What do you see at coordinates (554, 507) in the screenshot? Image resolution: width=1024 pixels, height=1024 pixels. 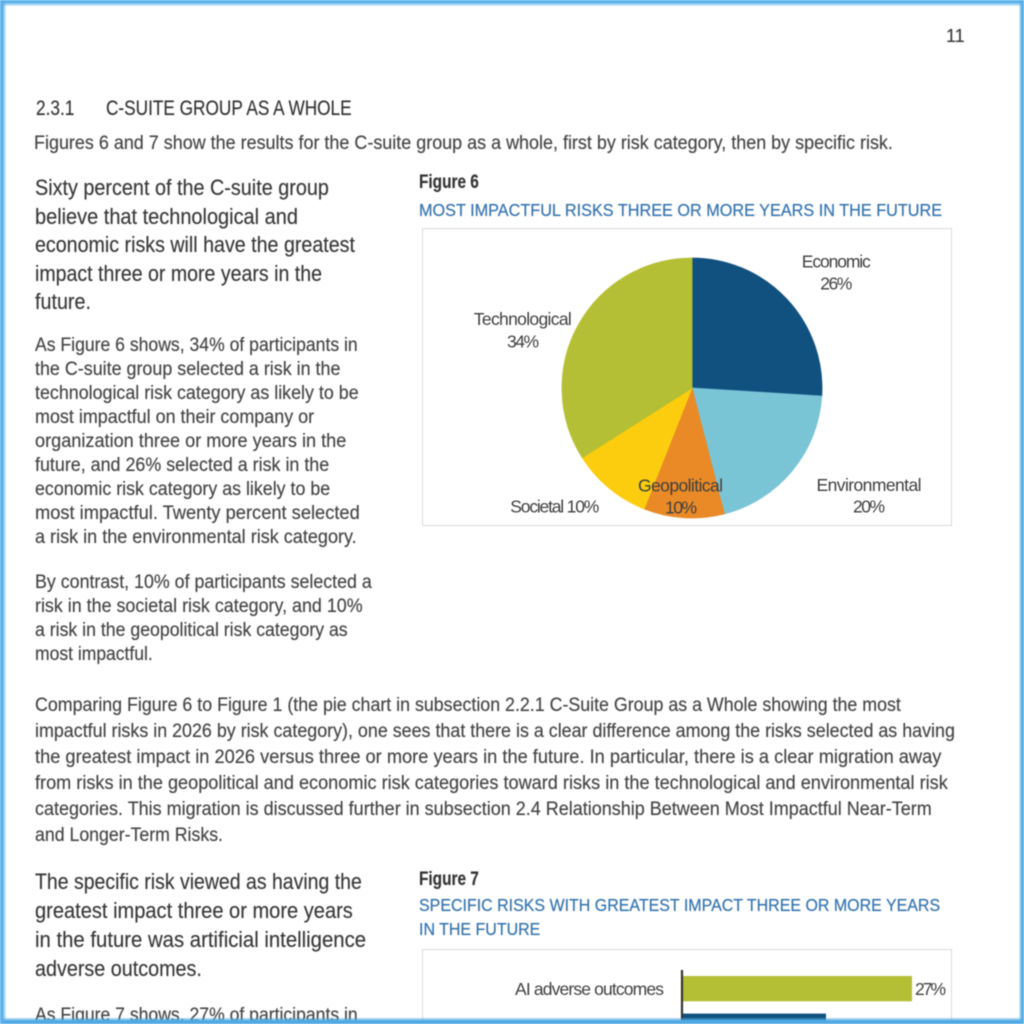 I see `svg-text: Societal 10%` at bounding box center [554, 507].